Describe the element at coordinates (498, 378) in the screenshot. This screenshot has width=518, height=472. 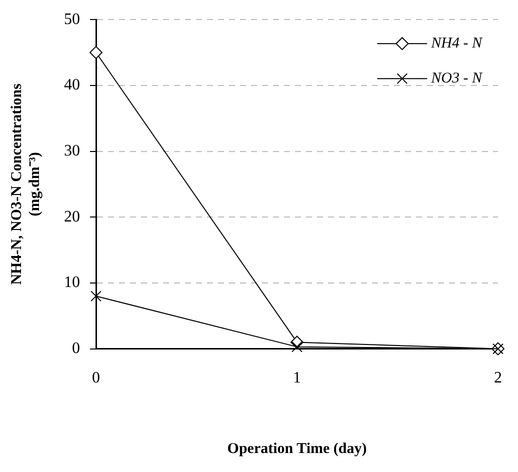
I see `x-tick-label: 2` at that location.